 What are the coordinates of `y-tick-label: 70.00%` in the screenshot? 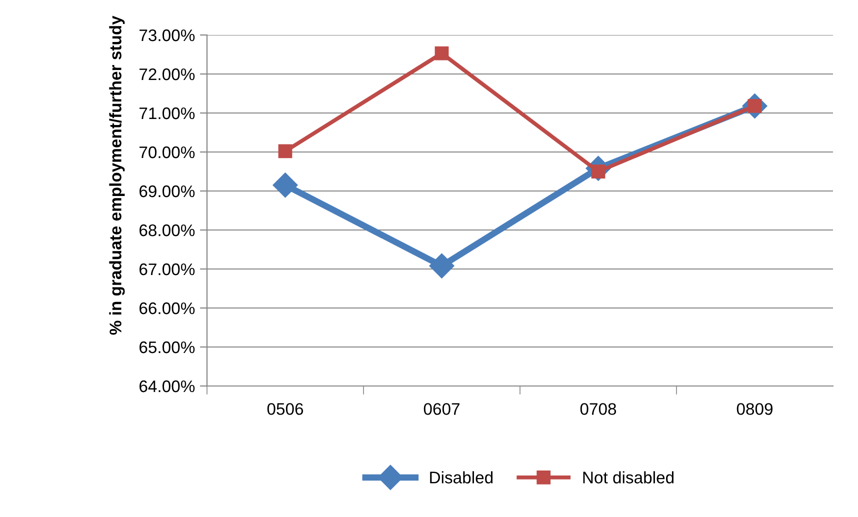 It's located at (167, 152).